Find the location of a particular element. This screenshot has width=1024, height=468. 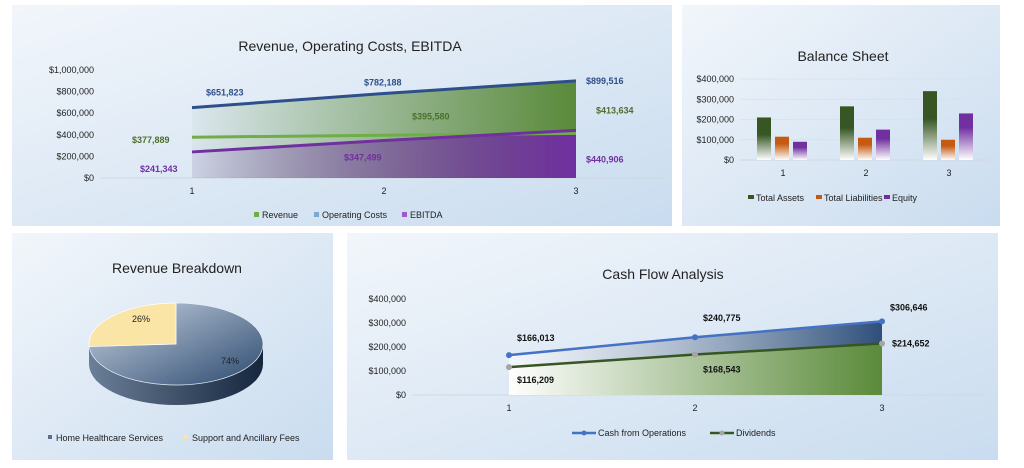

data-label: $168,543 is located at coordinates (722, 370).